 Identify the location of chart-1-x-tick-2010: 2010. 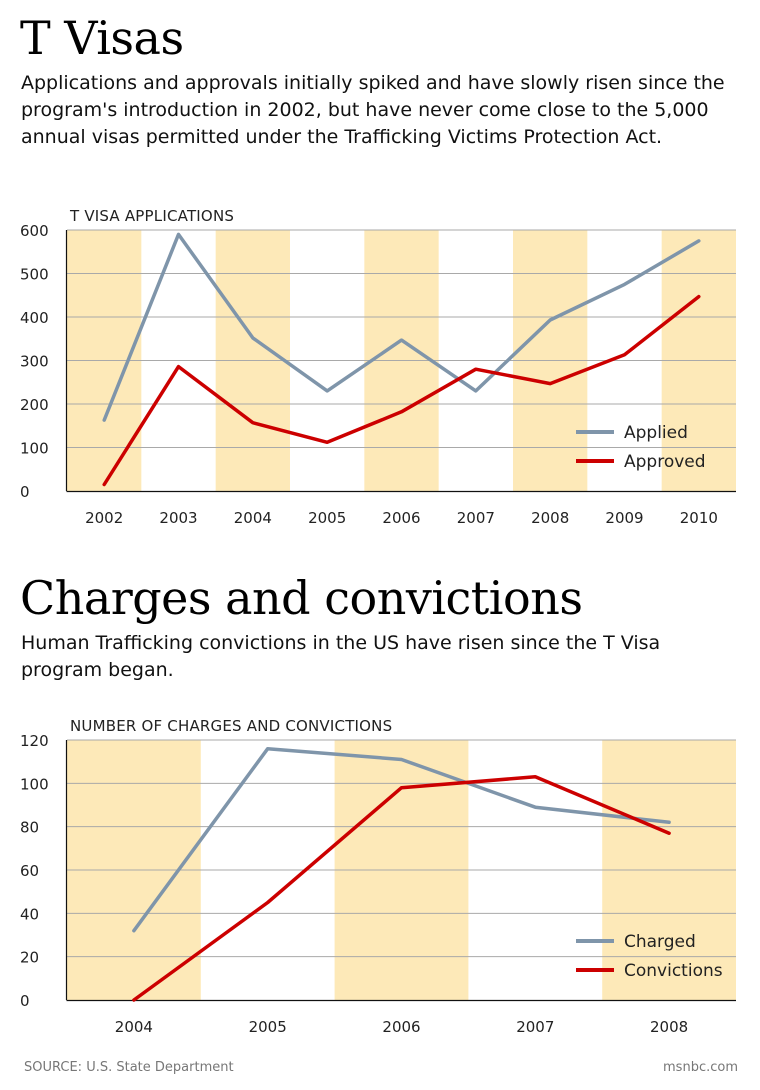
(699, 518).